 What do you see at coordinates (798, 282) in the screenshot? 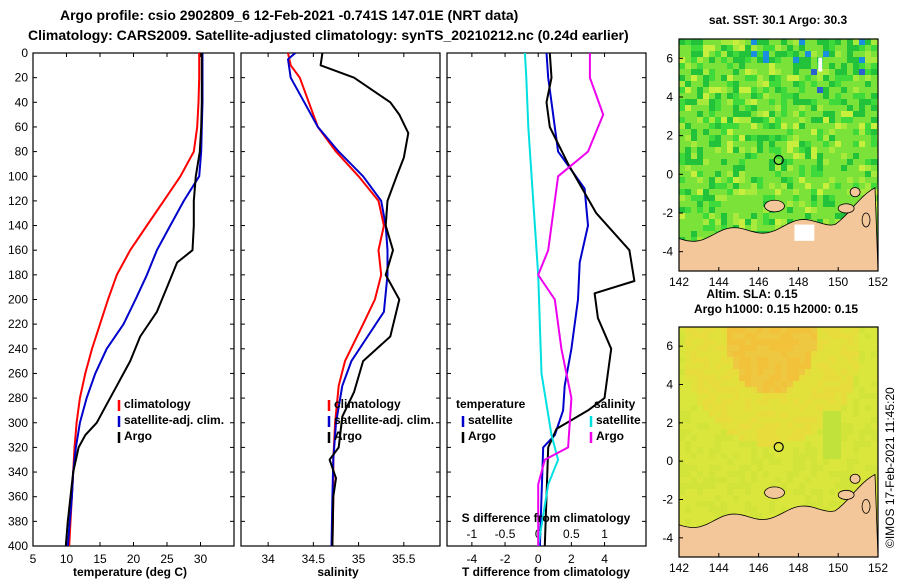
I see `map-xtick-label: 148` at bounding box center [798, 282].